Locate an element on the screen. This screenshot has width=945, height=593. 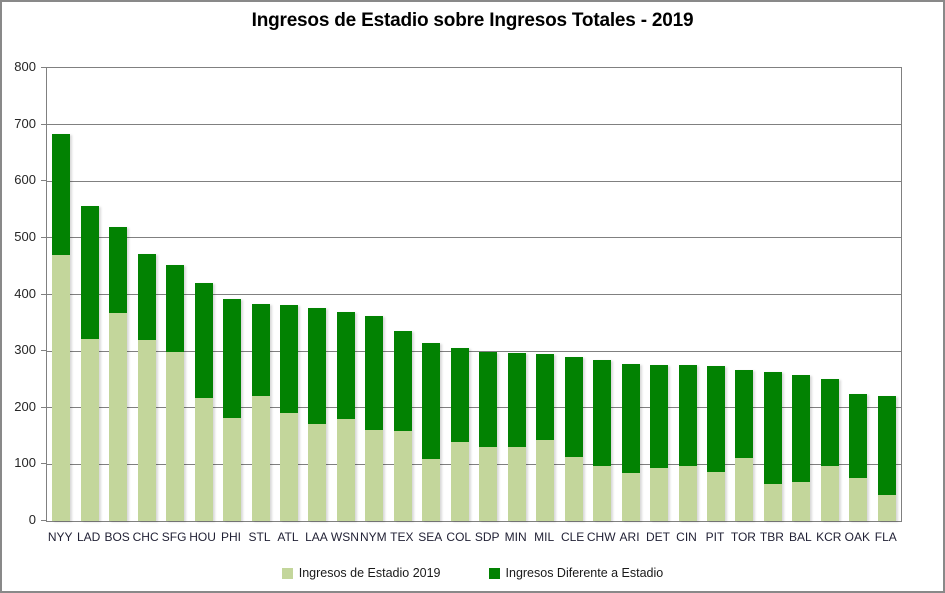
legend-swatch-other is located at coordinates (494, 573).